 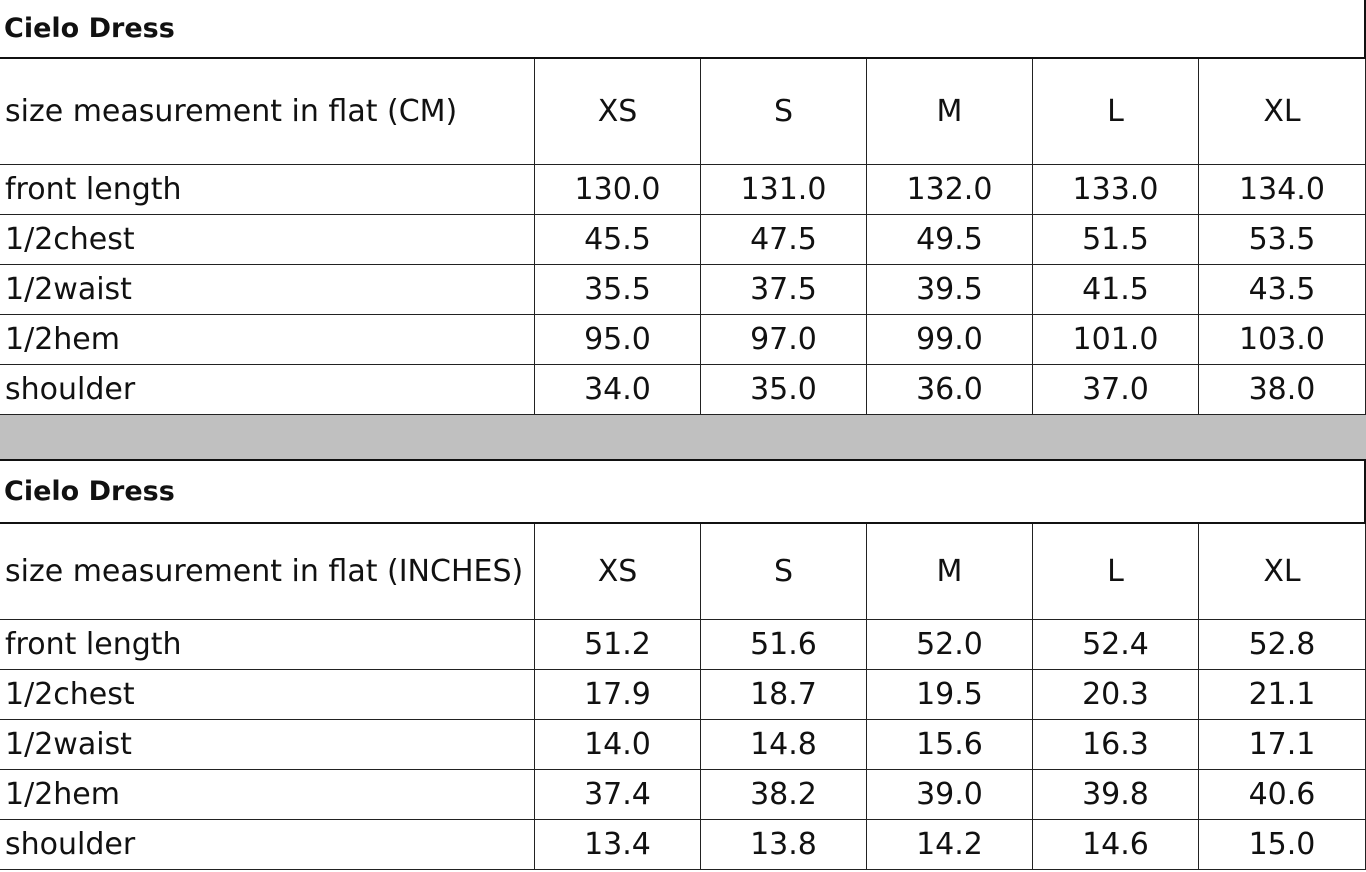 What do you see at coordinates (618, 645) in the screenshot?
I see `measurement: 51.2` at bounding box center [618, 645].